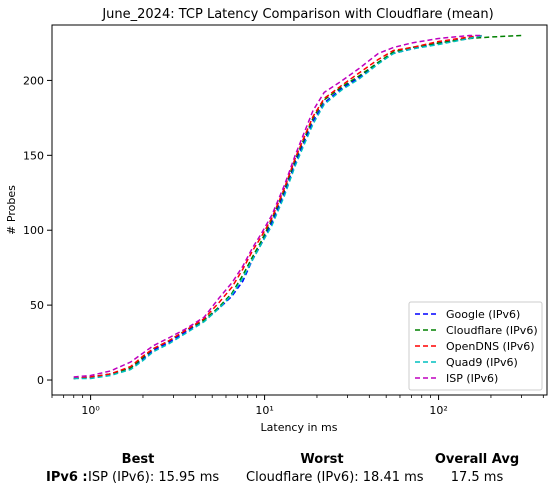 The width and height of the screenshot is (555, 494). I want to click on summary-header-overall: Overall Avg, so click(477, 459).